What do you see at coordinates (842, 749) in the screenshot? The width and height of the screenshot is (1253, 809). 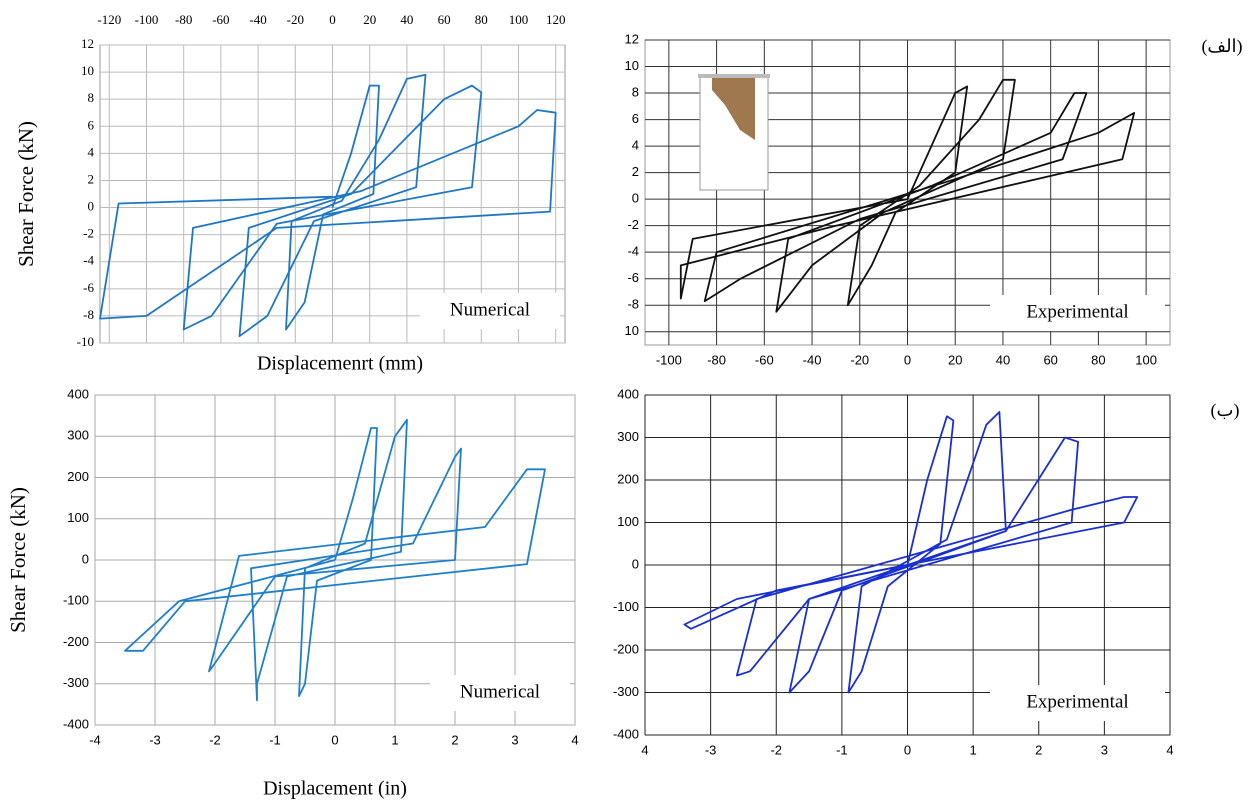 I see `x-tick-label: -1` at bounding box center [842, 749].